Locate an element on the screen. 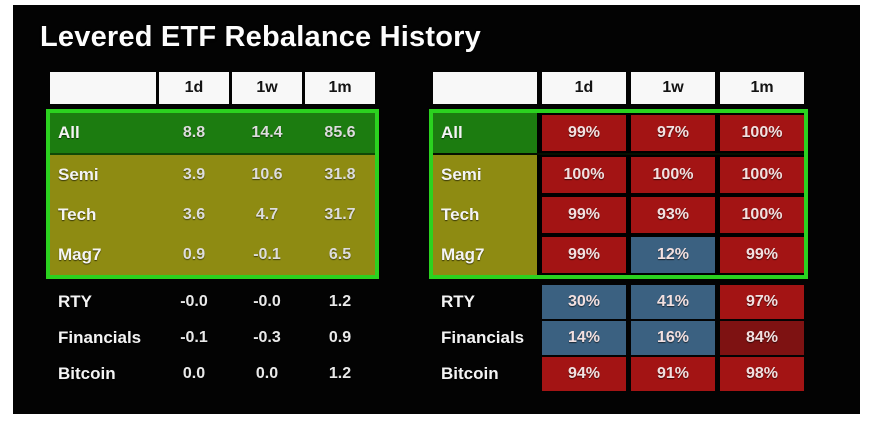 This screenshot has width=871, height=424. value-cell: 31.8 is located at coordinates (340, 174).